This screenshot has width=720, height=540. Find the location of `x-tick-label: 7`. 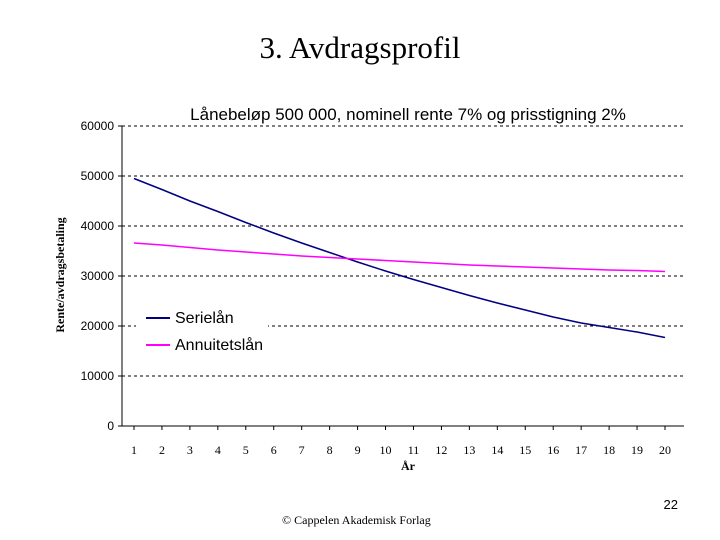

x-tick-label: 7 is located at coordinates (302, 450).